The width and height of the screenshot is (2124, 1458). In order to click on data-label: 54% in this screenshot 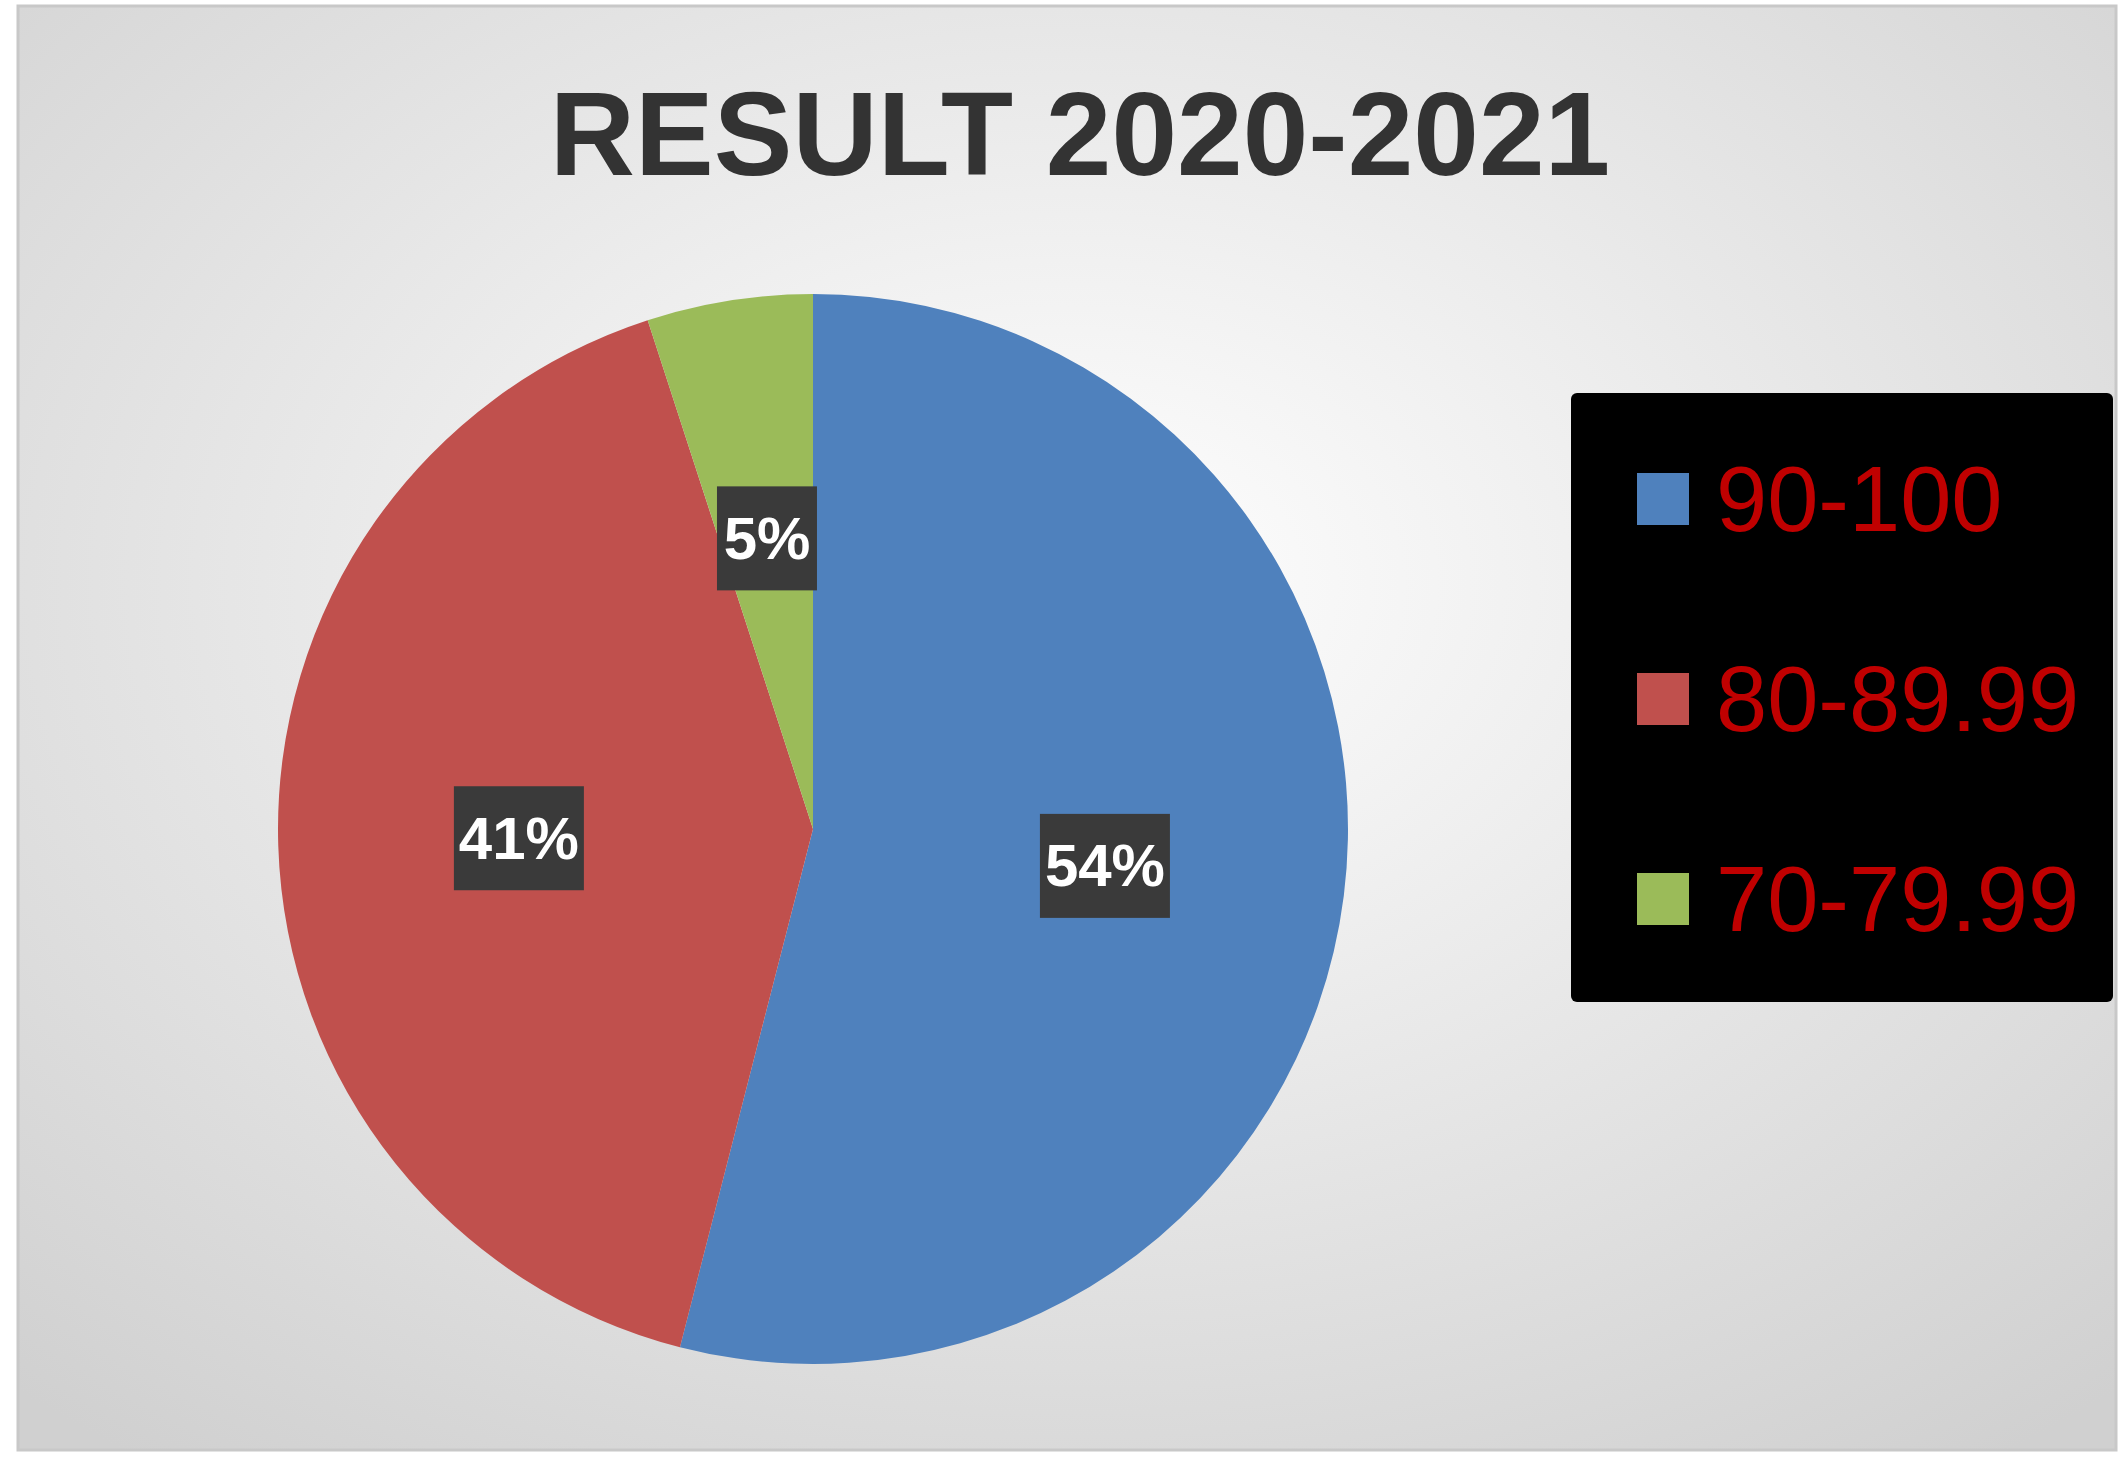, I will do `click(1104, 866)`.